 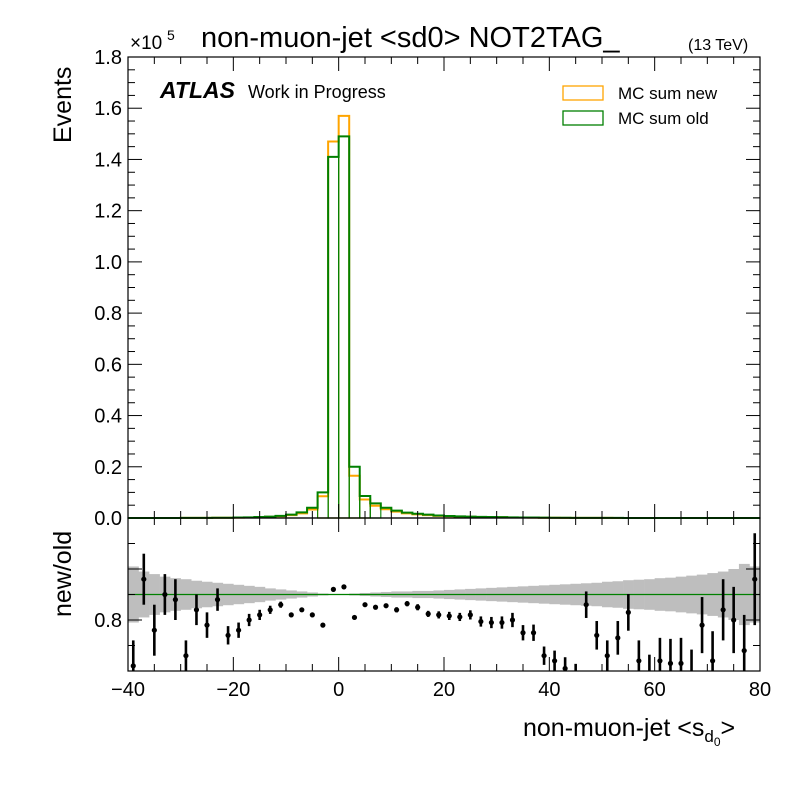 What do you see at coordinates (655, 690) in the screenshot?
I see `x-tick-label: 60` at bounding box center [655, 690].